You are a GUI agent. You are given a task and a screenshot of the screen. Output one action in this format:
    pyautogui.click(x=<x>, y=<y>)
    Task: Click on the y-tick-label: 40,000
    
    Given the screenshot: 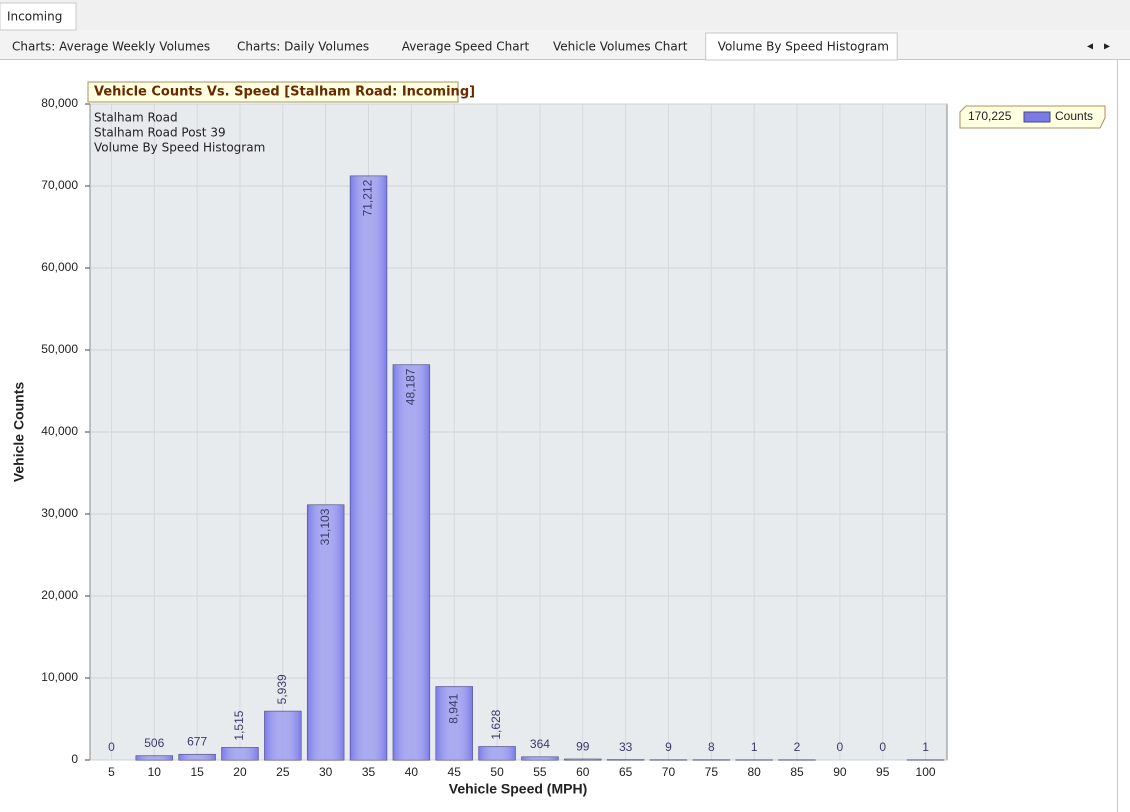 What is the action you would take?
    pyautogui.click(x=59, y=431)
    